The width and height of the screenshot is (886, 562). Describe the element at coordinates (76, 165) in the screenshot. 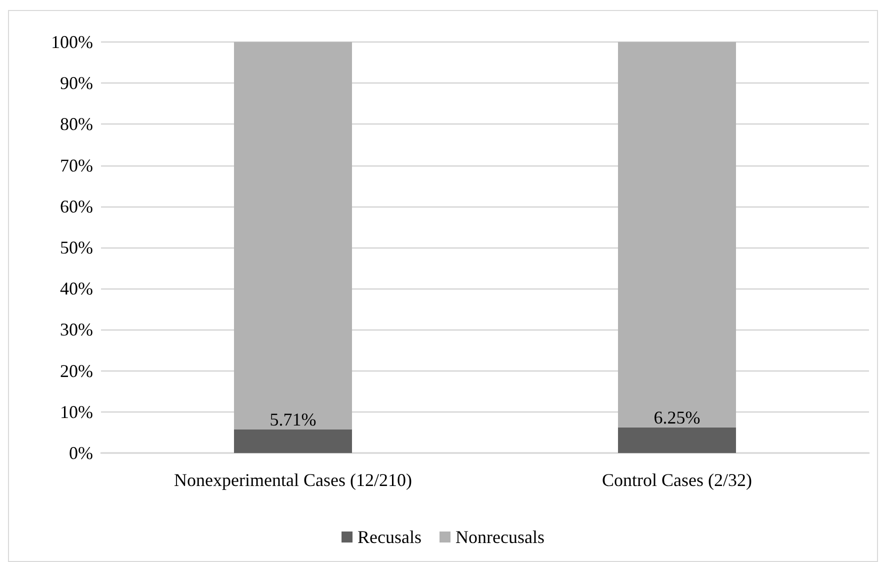

I see `y-tick-label: 70%` at that location.